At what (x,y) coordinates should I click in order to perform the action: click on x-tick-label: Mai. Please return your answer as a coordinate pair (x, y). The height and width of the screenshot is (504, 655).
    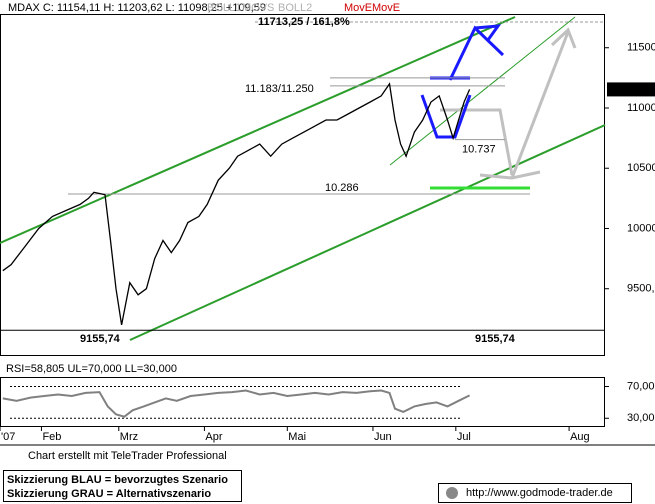
    Looking at the image, I should click on (297, 437).